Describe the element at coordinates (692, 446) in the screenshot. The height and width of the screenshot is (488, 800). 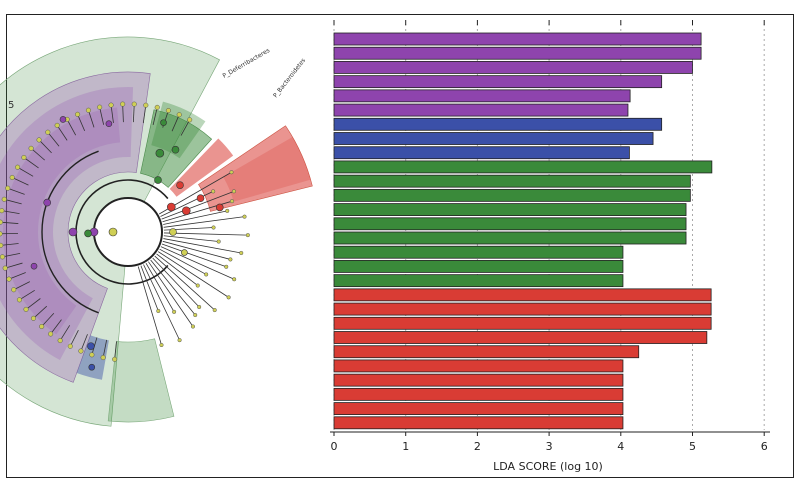
I see `x-tick-label: 5` at that location.